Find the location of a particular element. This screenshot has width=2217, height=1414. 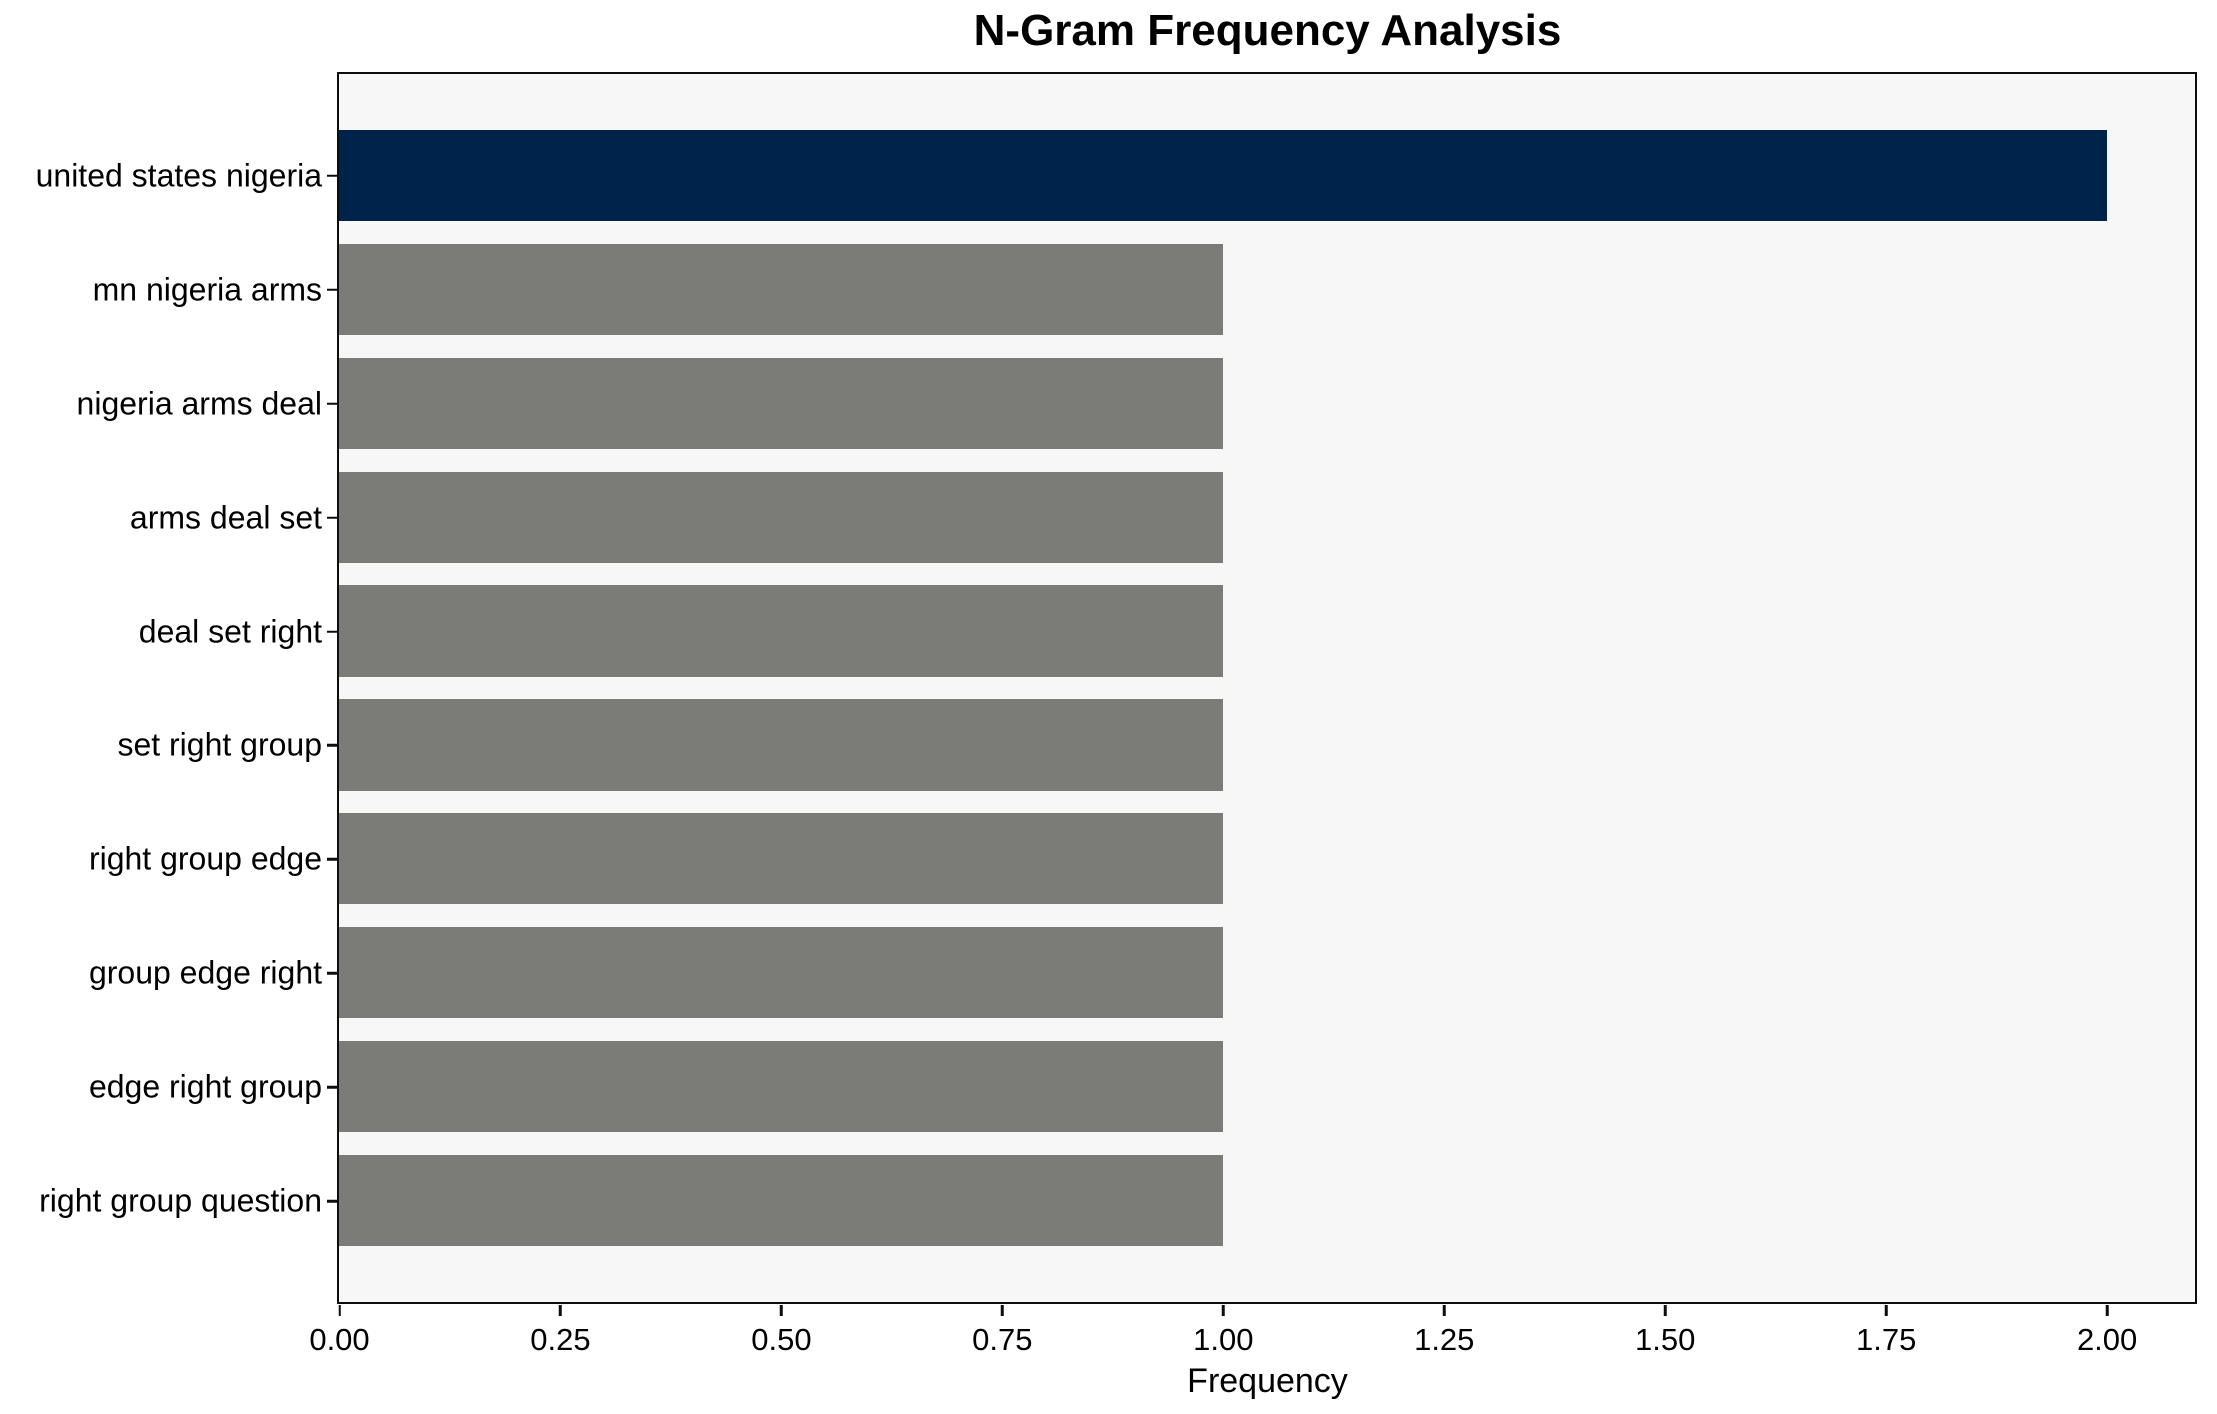

y-tick-label: deal set right is located at coordinates (230, 631).